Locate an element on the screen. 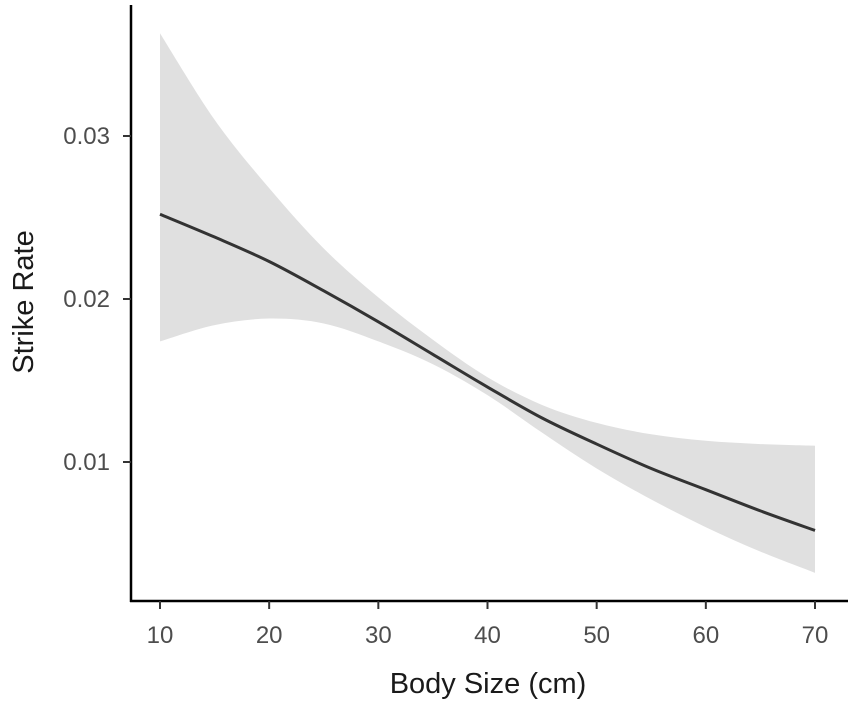 This screenshot has width=850, height=706. x-tick-label: 30 is located at coordinates (378, 635).